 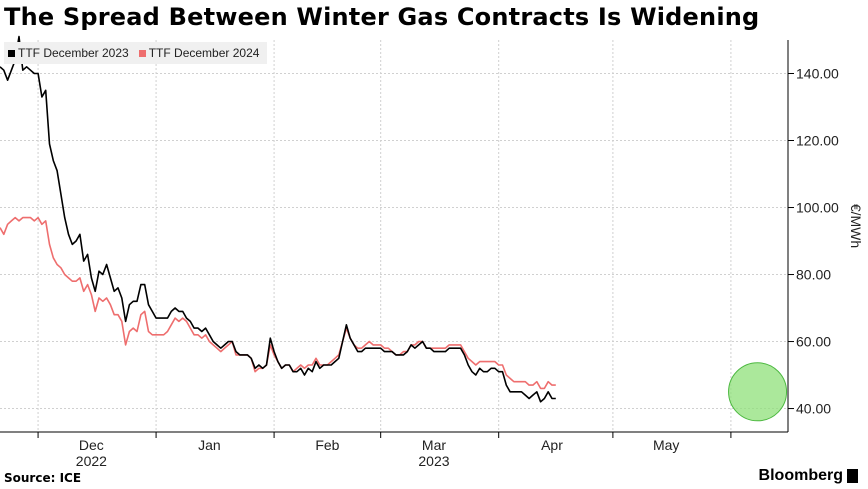 What do you see at coordinates (204, 53) in the screenshot?
I see `legend-label-series-2: TTF December 2024` at bounding box center [204, 53].